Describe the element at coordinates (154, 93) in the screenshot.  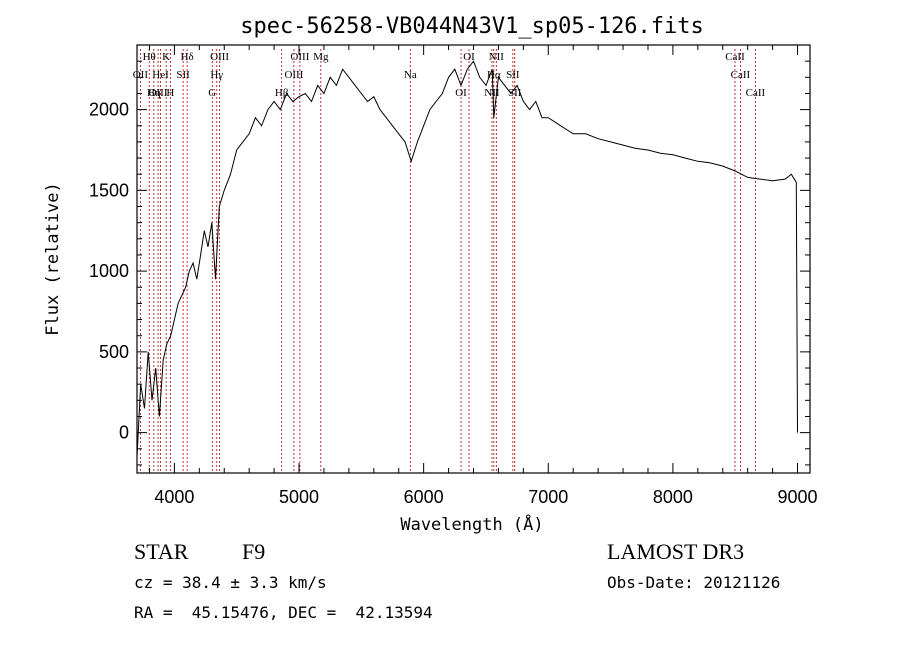
I see `line-label: Hη` at that location.